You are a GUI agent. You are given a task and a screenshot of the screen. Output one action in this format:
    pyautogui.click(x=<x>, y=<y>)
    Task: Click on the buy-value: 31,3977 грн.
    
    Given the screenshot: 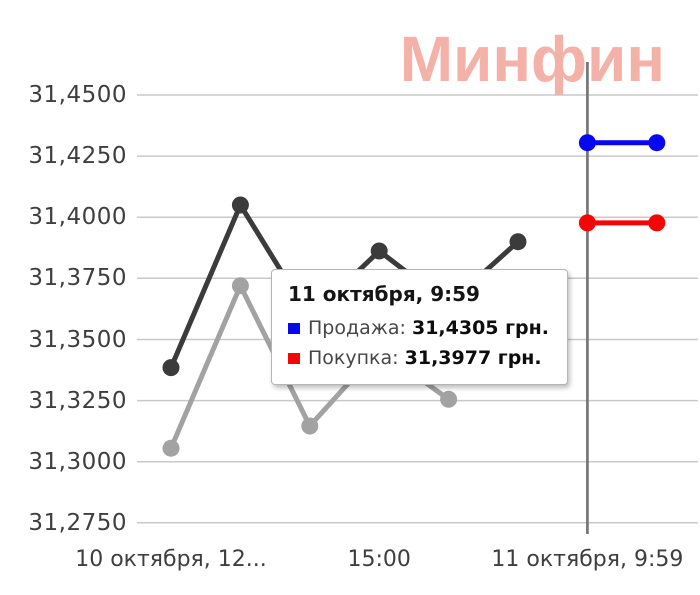 What is the action you would take?
    pyautogui.click(x=473, y=358)
    